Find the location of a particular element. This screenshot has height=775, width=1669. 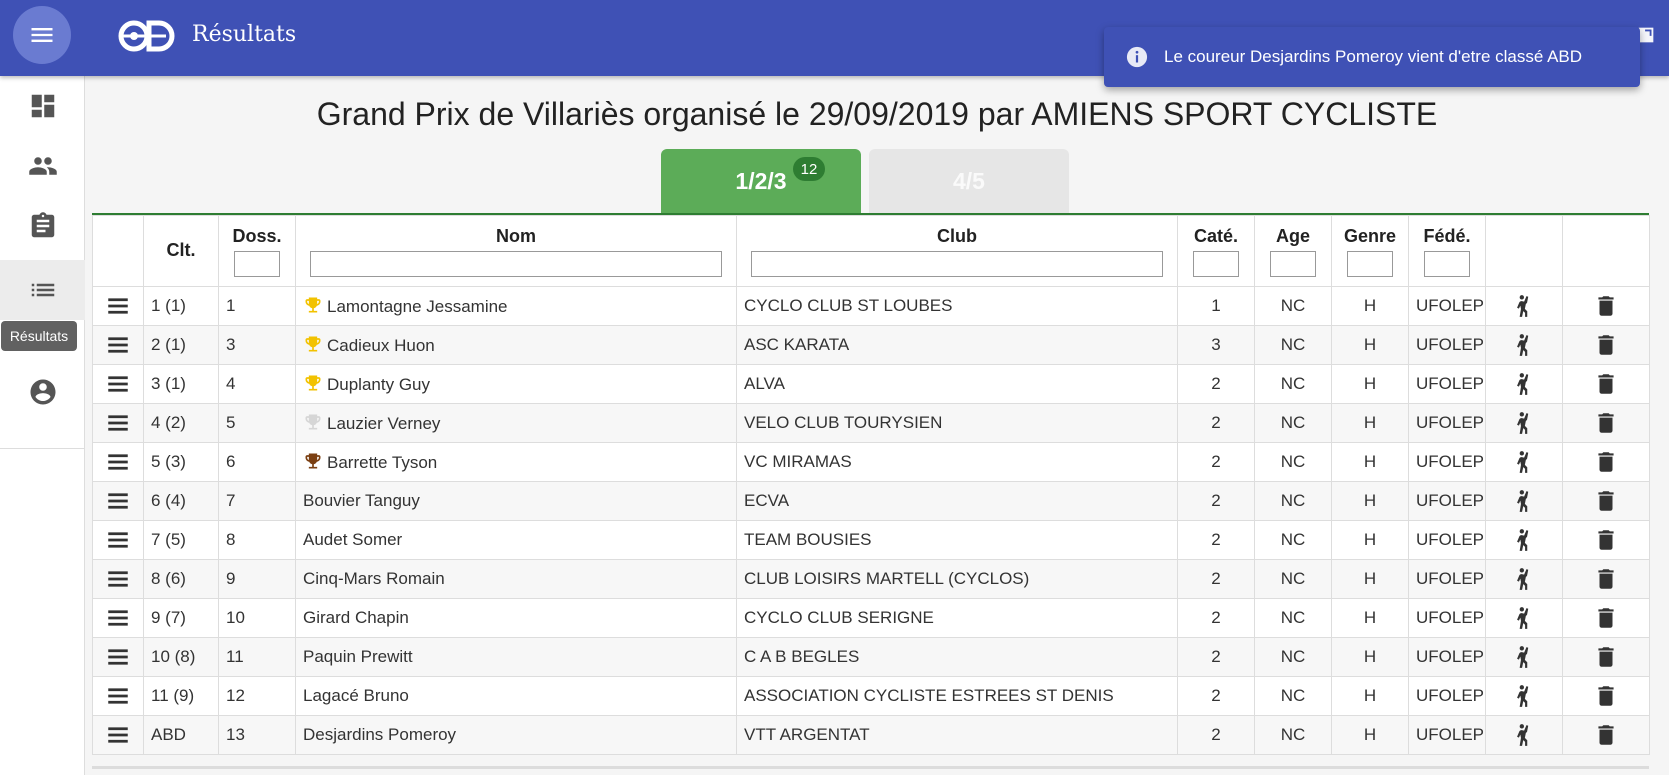

fede-cell: UFOLEP is located at coordinates (1447, 735).